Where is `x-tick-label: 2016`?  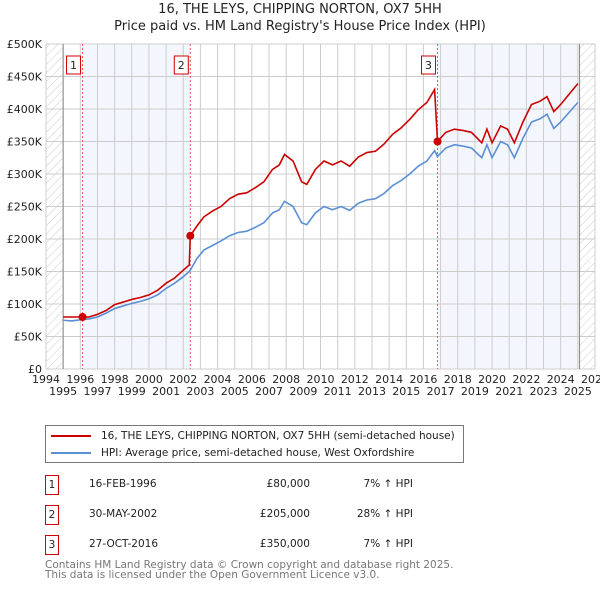
x-tick-label: 2016 is located at coordinates (423, 379).